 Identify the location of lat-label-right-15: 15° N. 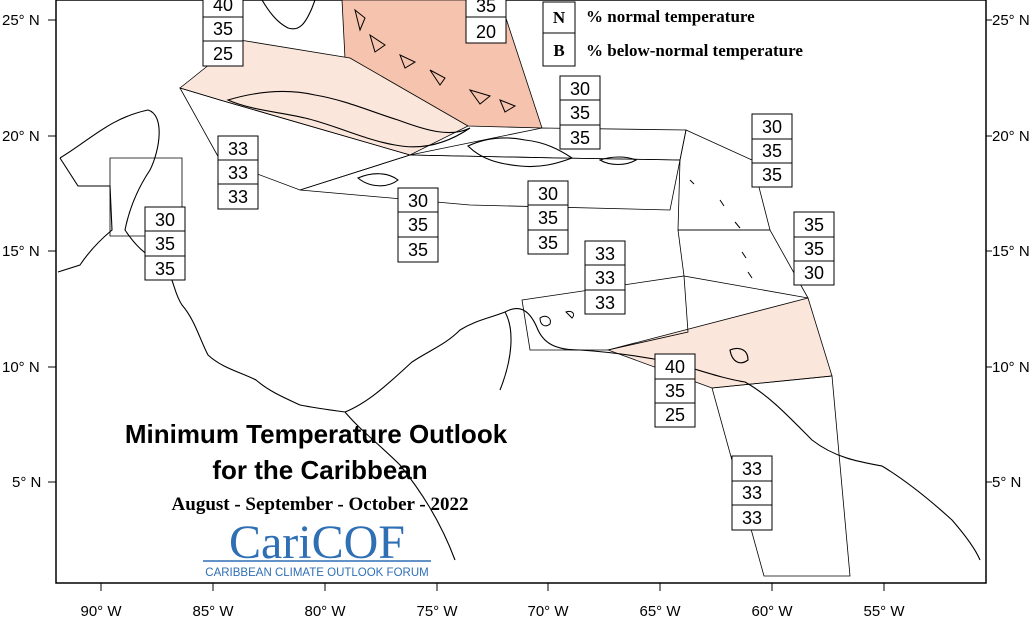
(1011, 251).